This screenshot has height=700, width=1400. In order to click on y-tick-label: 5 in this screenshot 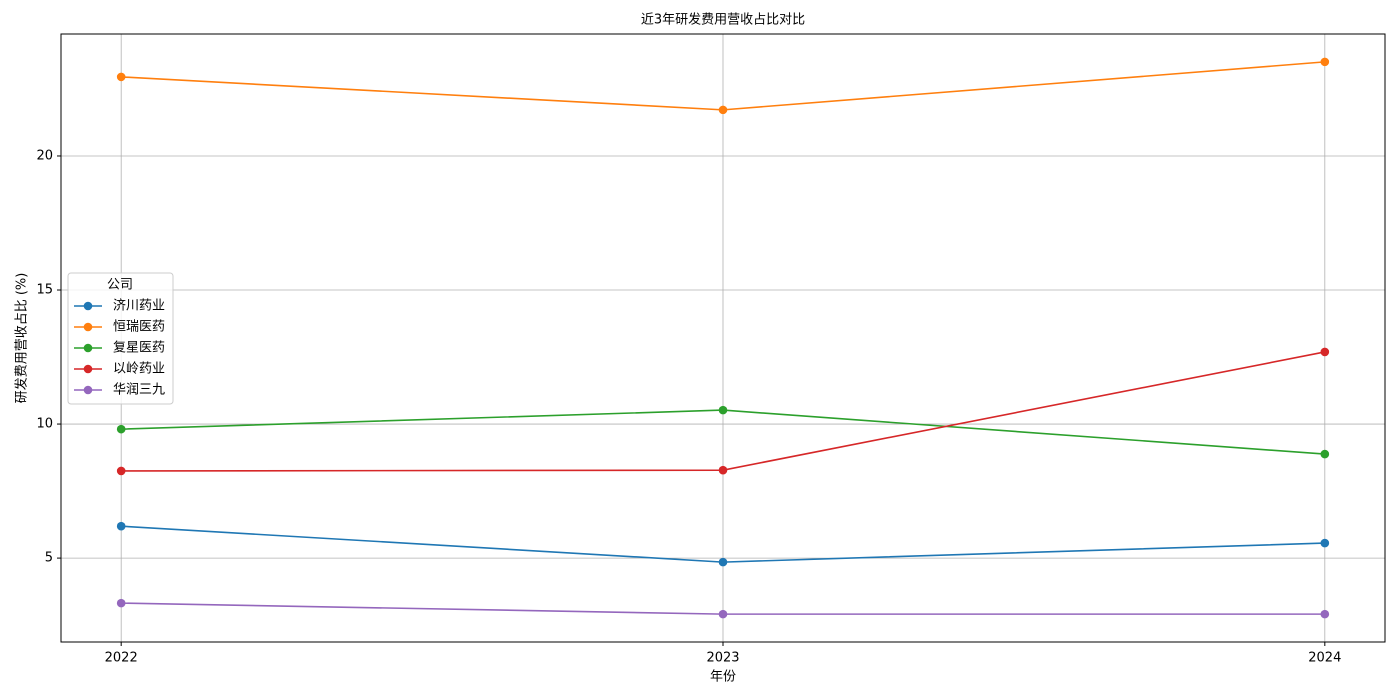, I will do `click(49, 558)`.